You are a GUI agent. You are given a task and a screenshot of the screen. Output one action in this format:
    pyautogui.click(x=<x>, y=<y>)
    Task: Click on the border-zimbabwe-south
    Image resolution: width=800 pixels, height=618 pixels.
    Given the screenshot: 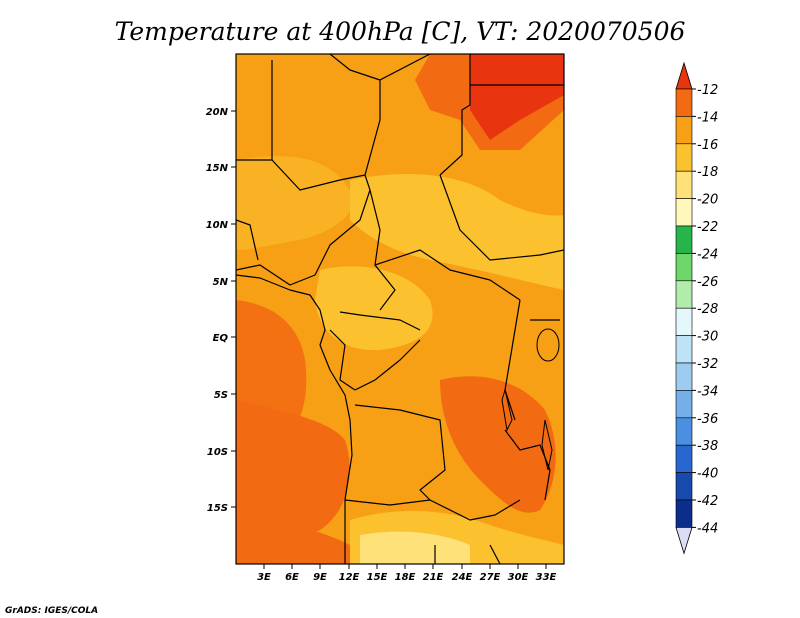 What is the action you would take?
    pyautogui.click(x=495, y=554)
    